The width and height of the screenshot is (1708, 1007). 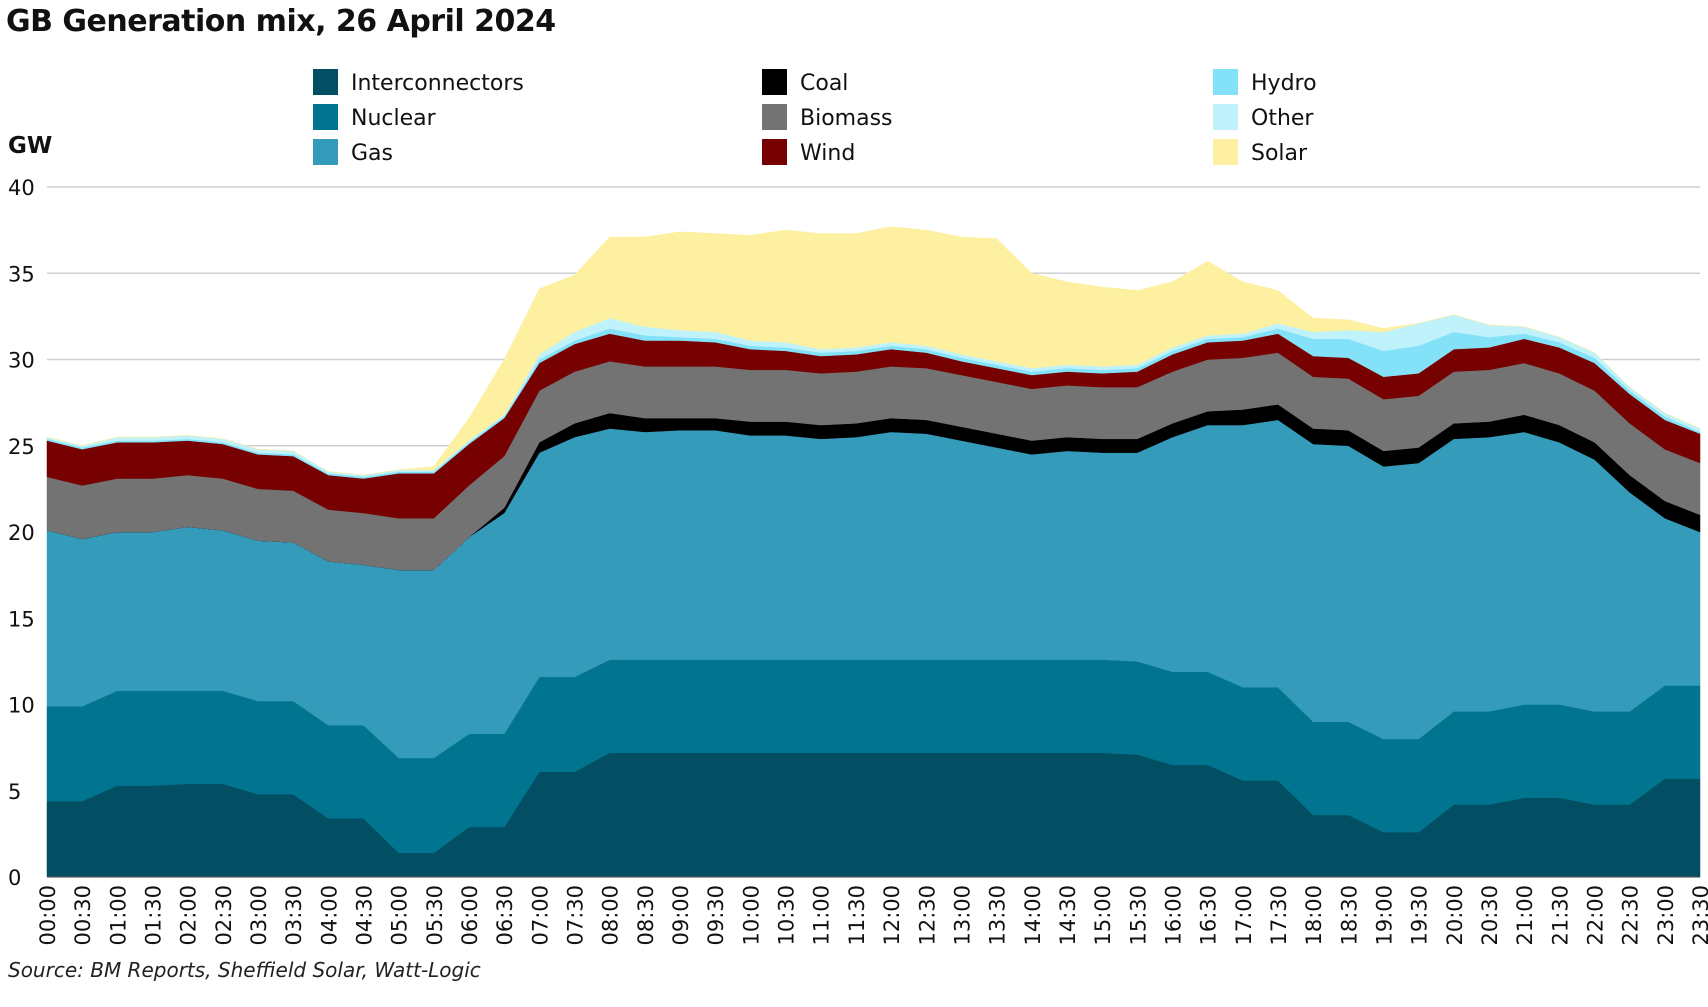 I want to click on x-tick-label: 09:00, so click(x=681, y=915).